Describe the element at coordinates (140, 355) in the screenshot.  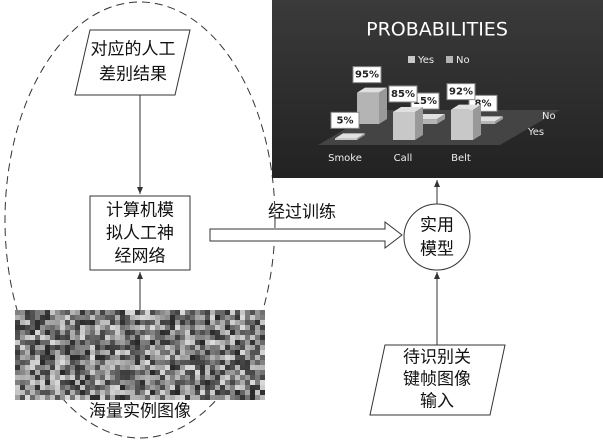
I see `image-mosaic` at that location.